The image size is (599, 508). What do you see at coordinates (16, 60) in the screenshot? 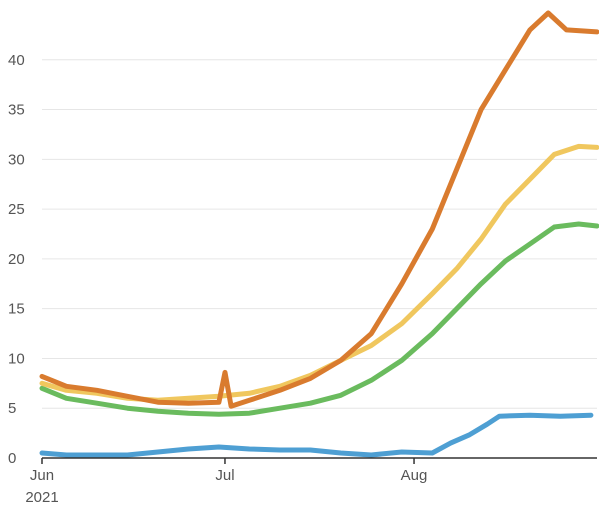
I see `y-tick-label: 40` at bounding box center [16, 60].